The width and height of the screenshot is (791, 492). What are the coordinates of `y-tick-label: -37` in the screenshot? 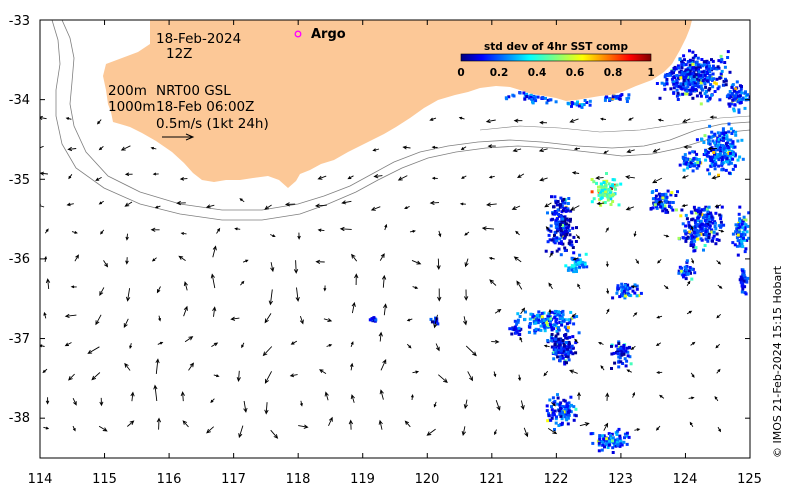 It's located at (19, 339).